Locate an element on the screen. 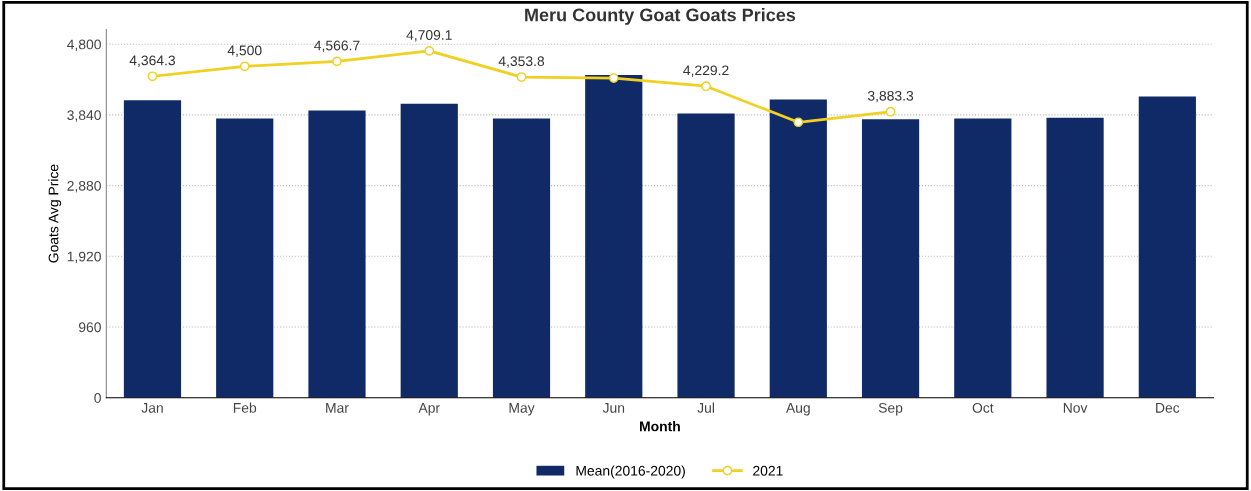  x-tick-label: Jan is located at coordinates (152, 408).